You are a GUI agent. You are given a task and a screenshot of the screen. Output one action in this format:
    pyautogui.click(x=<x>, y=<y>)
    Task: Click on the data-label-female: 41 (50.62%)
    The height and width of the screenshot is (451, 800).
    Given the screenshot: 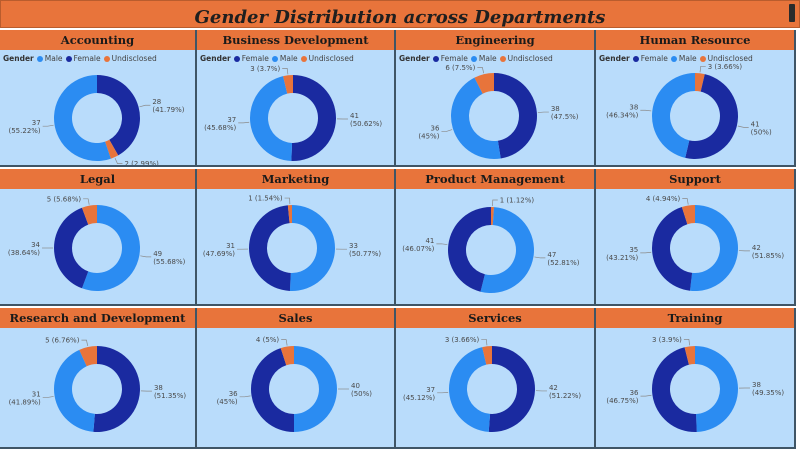 What is the action you would take?
    pyautogui.click(x=366, y=120)
    